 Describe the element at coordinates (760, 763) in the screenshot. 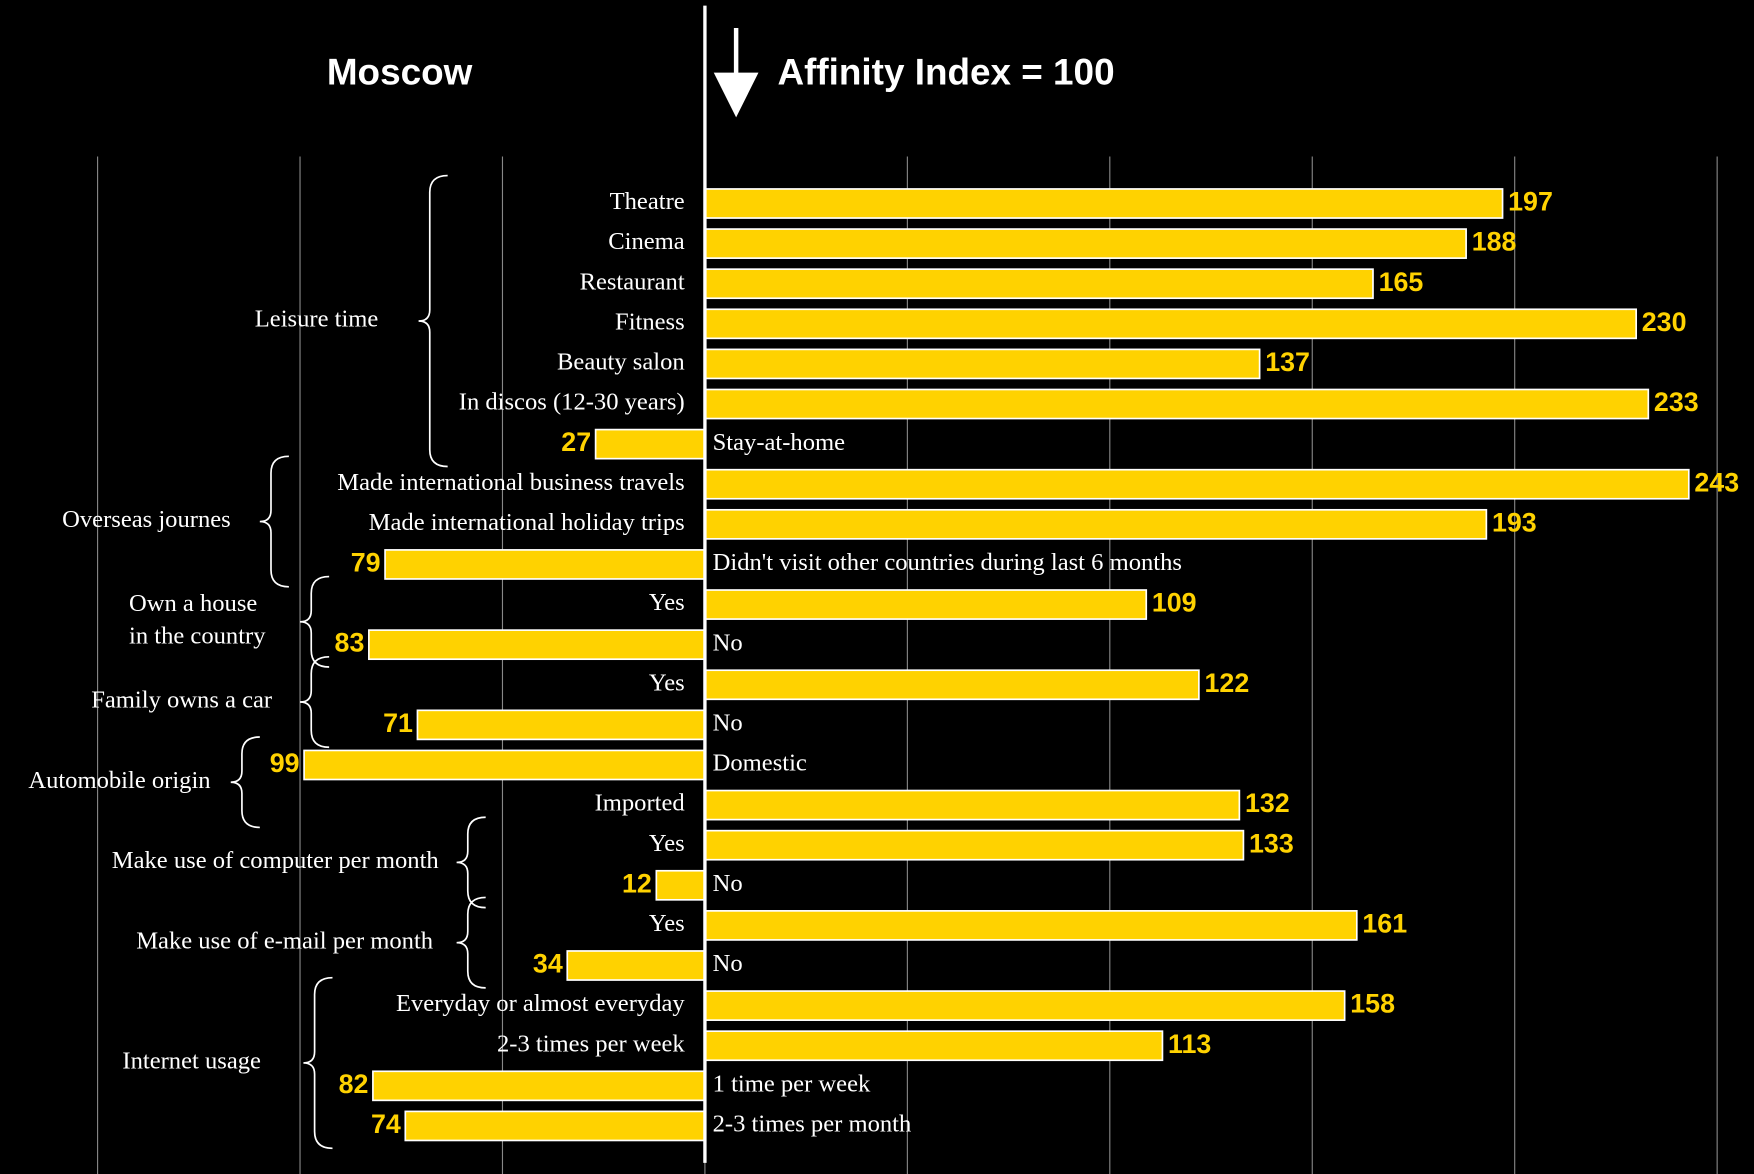

I see `category-label: Domestic` at that location.